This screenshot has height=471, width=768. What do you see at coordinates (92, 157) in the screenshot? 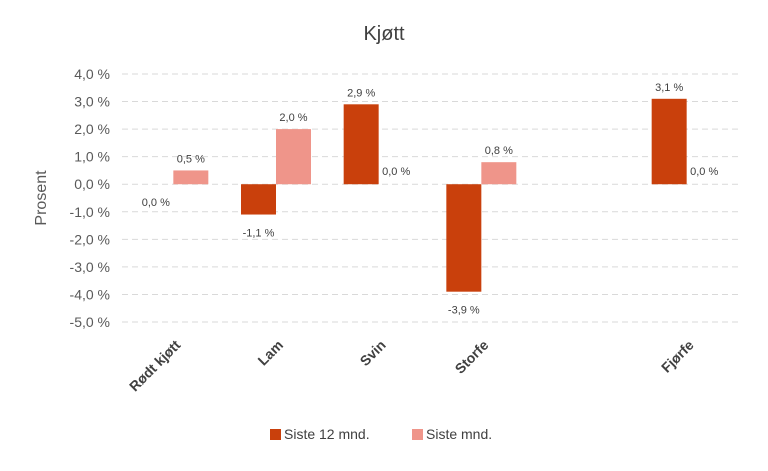
I see `y-tick-label: 1,0 %` at bounding box center [92, 157].